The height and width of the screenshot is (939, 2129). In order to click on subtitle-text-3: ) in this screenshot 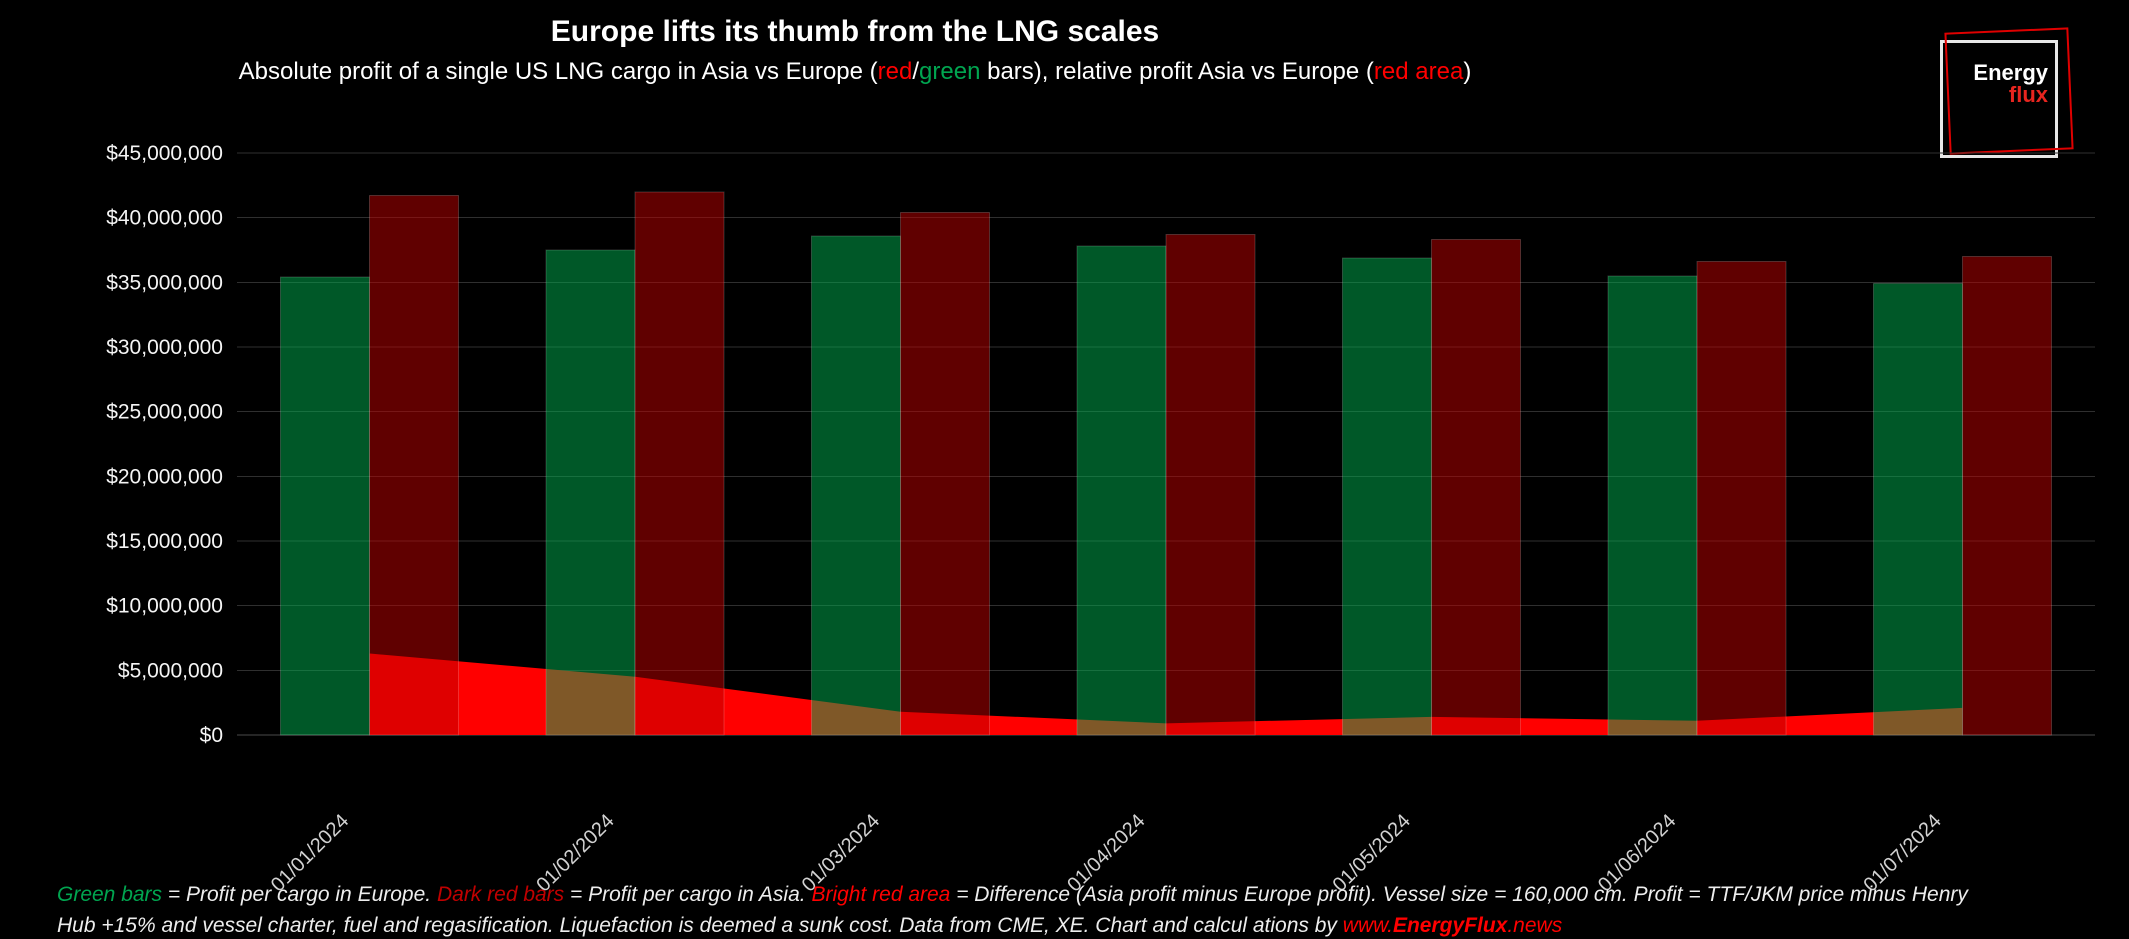, I will do `click(1467, 71)`.